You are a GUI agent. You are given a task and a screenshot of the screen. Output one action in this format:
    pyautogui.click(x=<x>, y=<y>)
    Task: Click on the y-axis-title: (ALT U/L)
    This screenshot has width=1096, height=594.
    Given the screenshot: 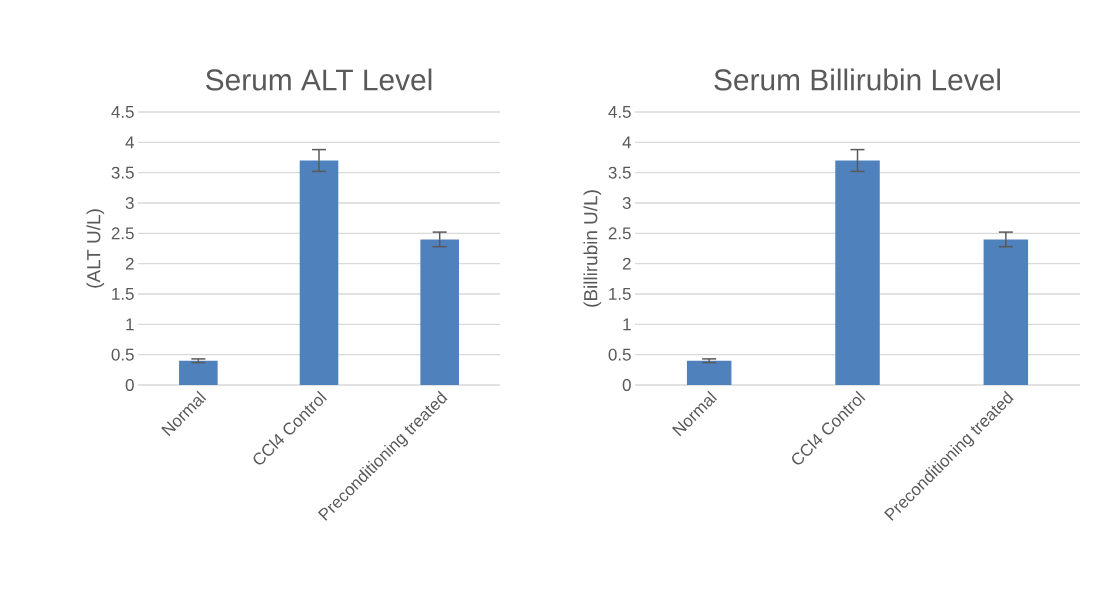 What is the action you would take?
    pyautogui.click(x=95, y=248)
    